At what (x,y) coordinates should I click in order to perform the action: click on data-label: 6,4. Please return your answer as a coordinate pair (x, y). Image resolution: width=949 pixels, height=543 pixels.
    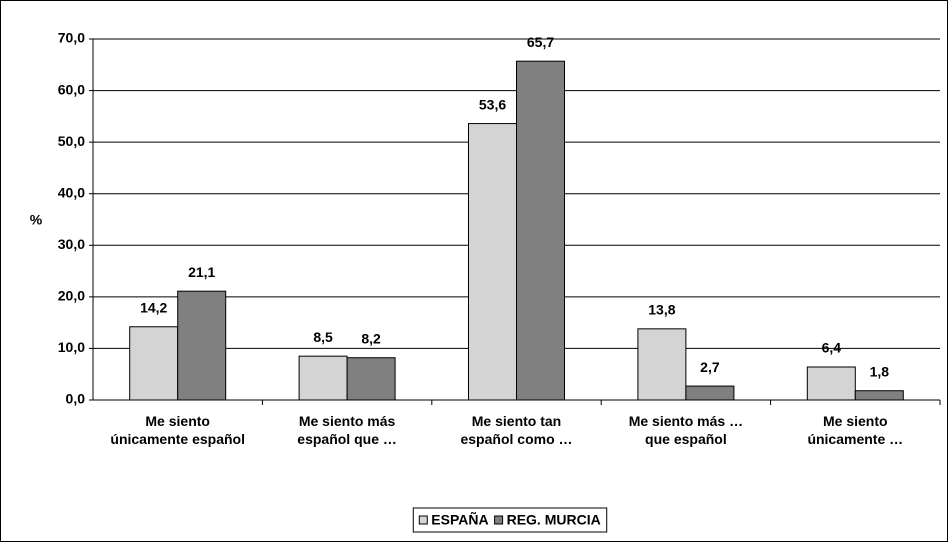
    Looking at the image, I should click on (832, 348).